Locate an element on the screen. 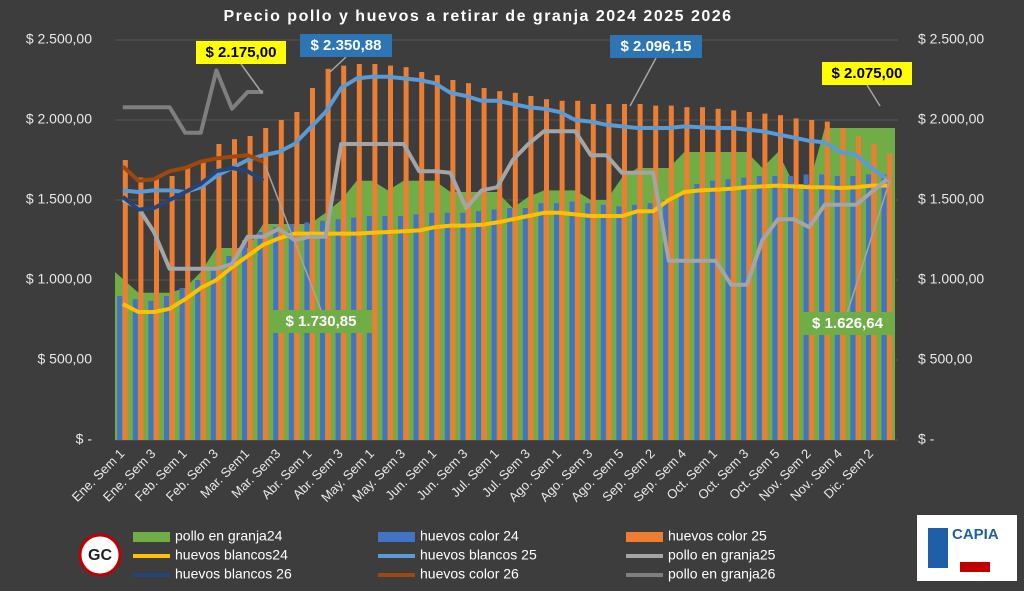 The image size is (1024, 591). annotation: $ 1.730,85 is located at coordinates (318, 248).